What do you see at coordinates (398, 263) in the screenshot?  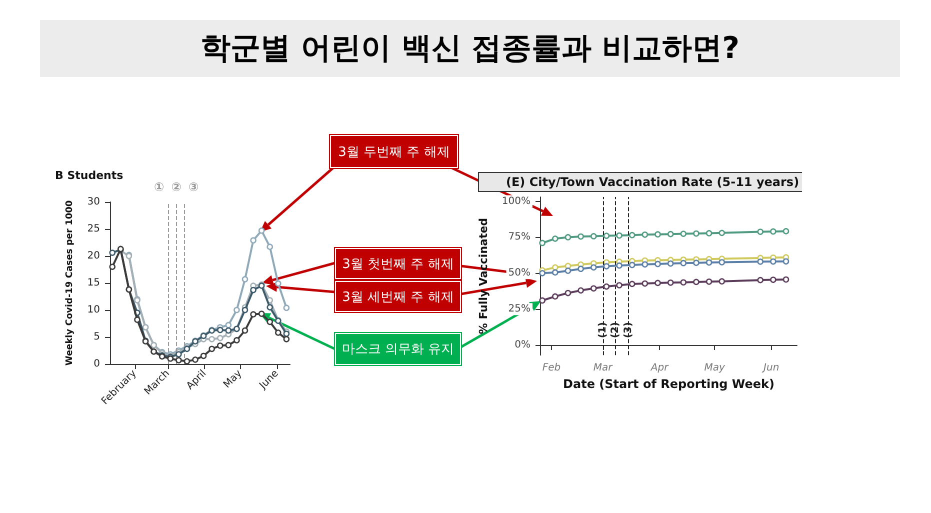 I see `text: 3월 첫번째 주 해제` at bounding box center [398, 263].